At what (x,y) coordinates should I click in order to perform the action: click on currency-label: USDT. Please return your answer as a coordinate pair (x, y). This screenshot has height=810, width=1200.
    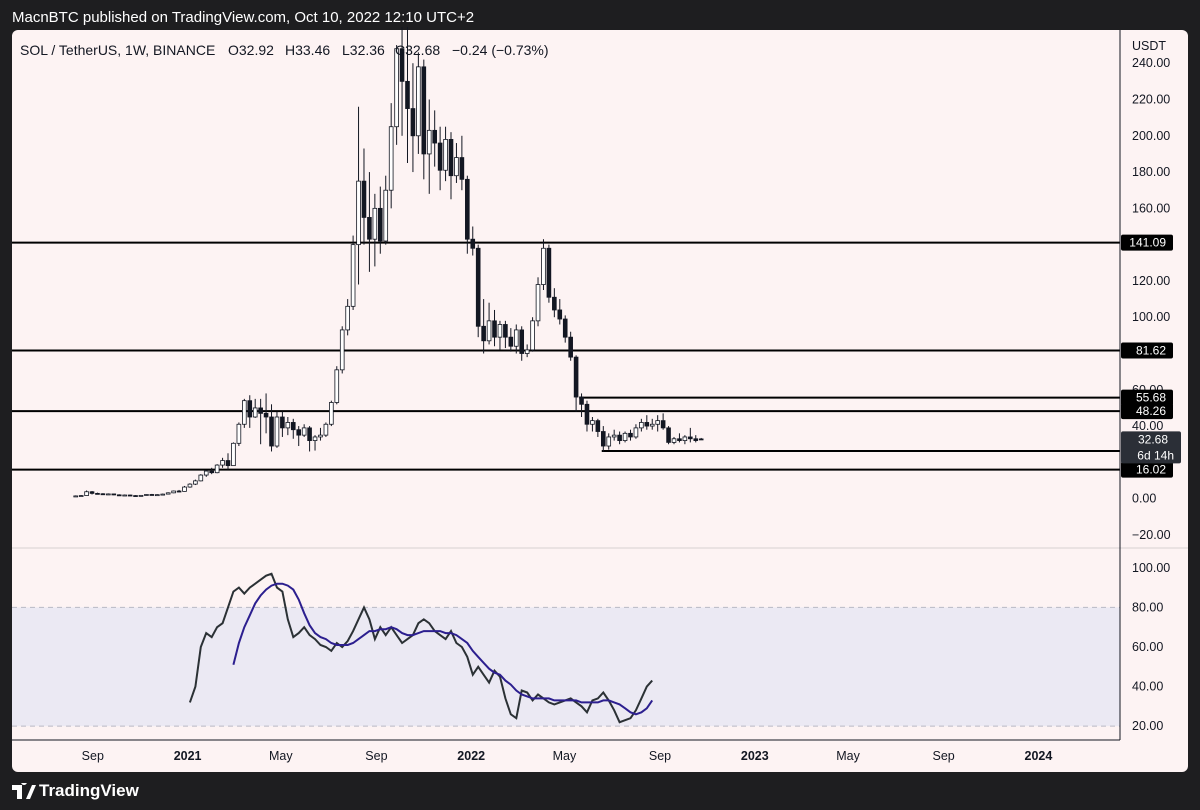
    Looking at the image, I should click on (1149, 46).